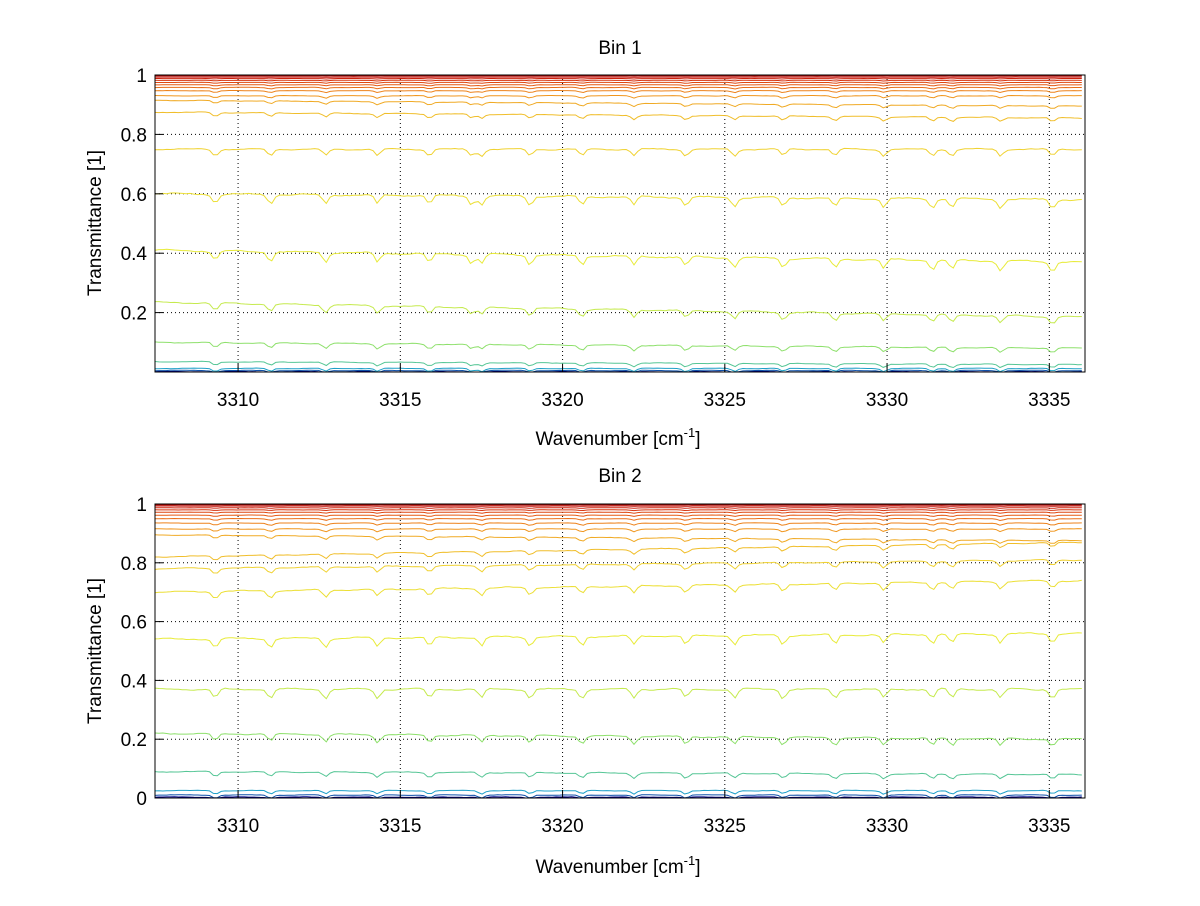  I want to click on ylabel-bin-2: Transmittance [1], so click(95, 651).